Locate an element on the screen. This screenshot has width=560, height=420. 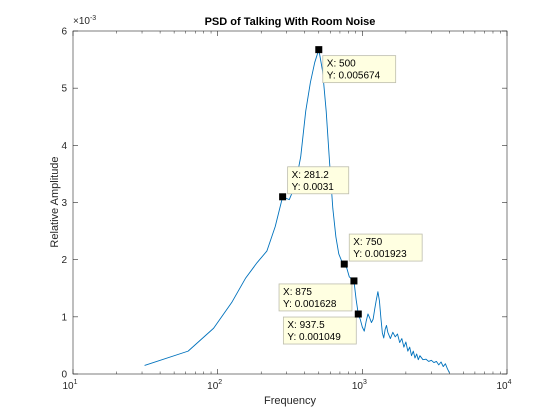
y-tick-label: 1 is located at coordinates (64, 317).